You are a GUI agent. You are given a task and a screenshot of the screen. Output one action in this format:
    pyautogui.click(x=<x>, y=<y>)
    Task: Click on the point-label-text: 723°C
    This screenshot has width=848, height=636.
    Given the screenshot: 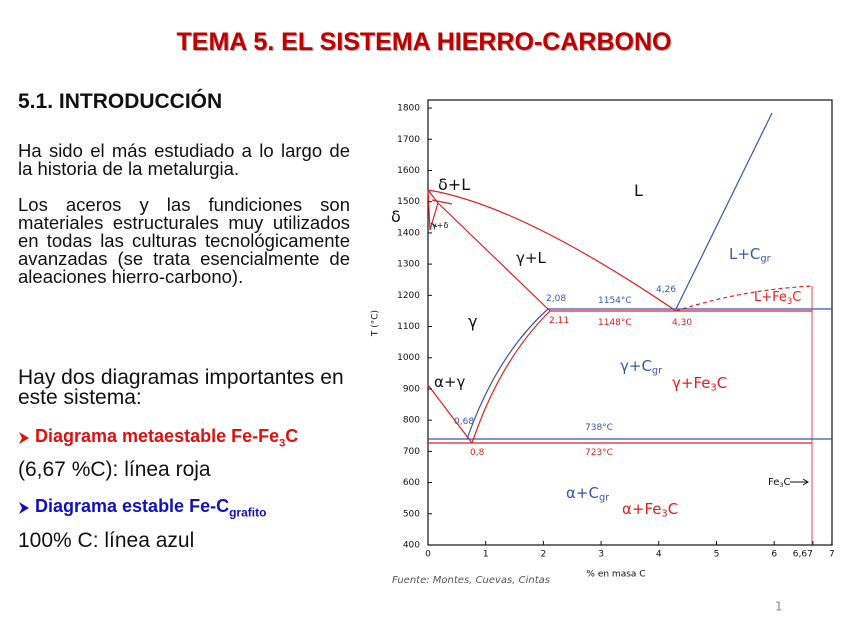 What is the action you would take?
    pyautogui.click(x=599, y=453)
    